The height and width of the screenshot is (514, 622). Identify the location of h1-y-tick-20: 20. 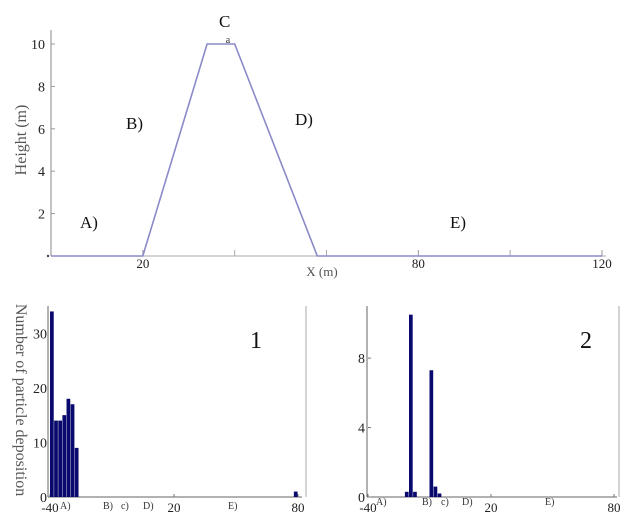
(40, 389).